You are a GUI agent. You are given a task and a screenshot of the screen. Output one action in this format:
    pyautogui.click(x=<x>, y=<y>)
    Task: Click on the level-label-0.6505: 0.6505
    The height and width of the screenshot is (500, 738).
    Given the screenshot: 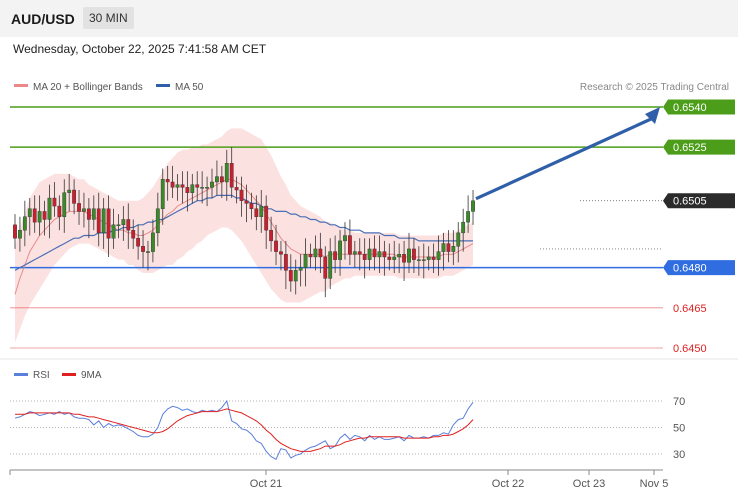 What is the action you would take?
    pyautogui.click(x=690, y=202)
    